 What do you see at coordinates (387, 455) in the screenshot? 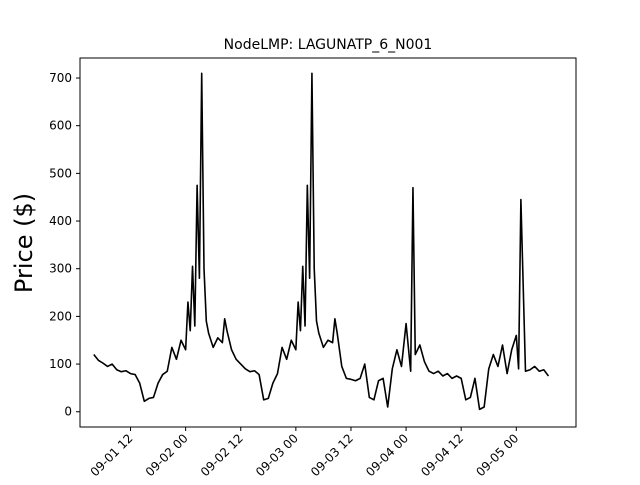
I see `x-tick-label: 09-04 00` at bounding box center [387, 455].